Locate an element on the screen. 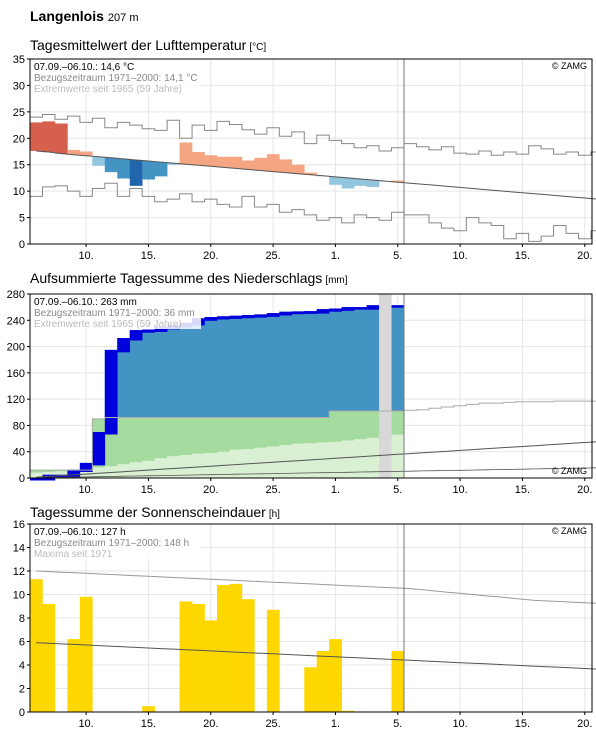  temperature-title-text: Tagesmittelwert der Lufttemperatur is located at coordinates (138, 45).